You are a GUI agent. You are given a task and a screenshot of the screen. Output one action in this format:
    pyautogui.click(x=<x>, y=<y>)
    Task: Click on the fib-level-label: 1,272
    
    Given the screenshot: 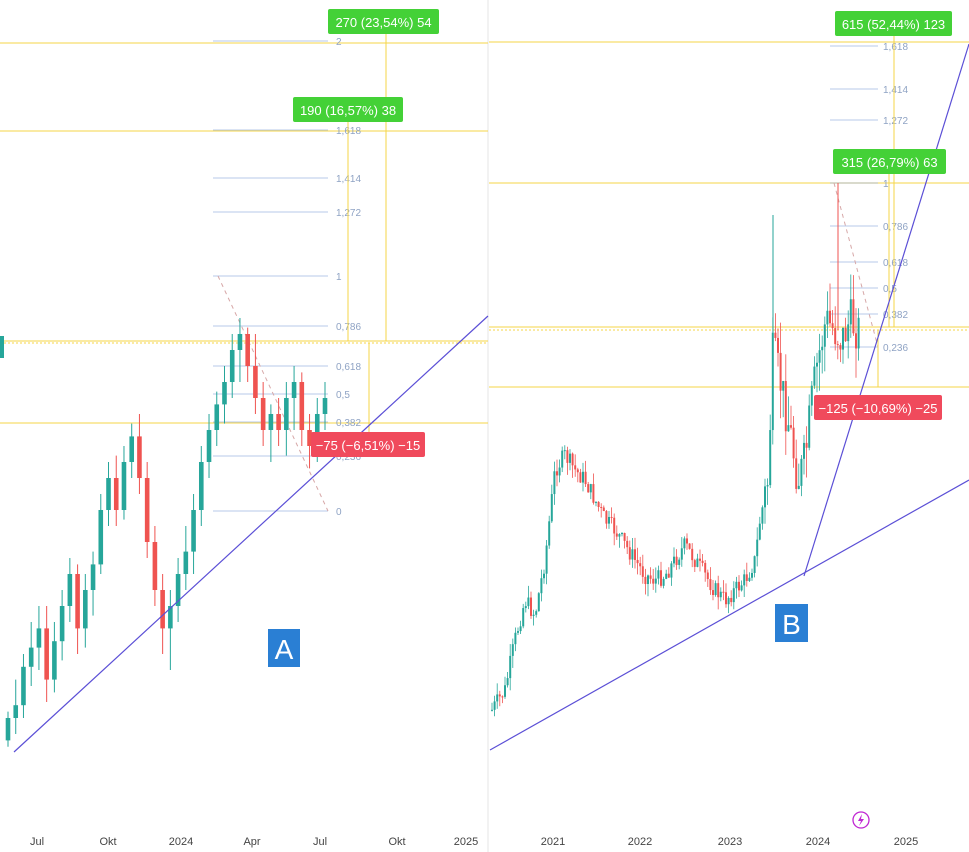 What is the action you would take?
    pyautogui.click(x=895, y=121)
    